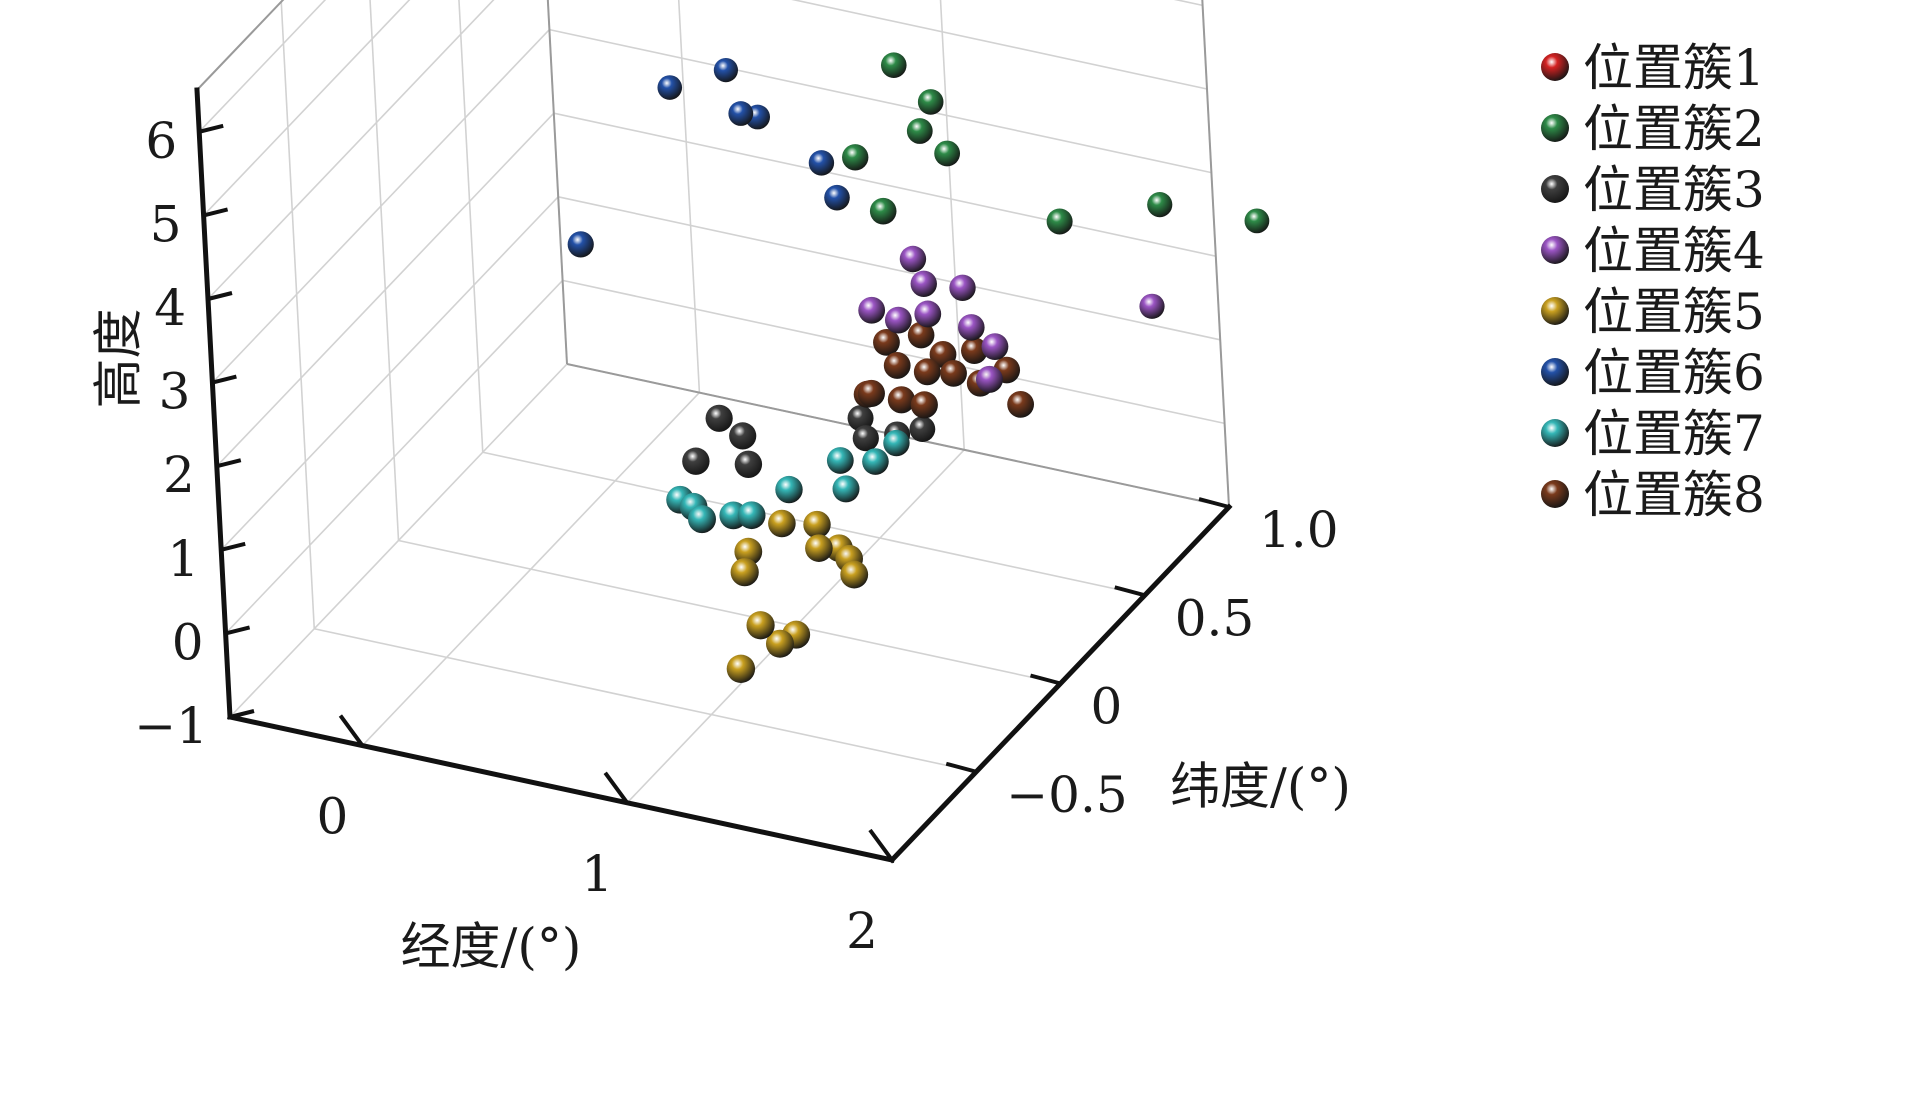 This screenshot has width=1913, height=1115. Describe the element at coordinates (188, 642) in the screenshot. I see `z-tick-label: 0` at that location.